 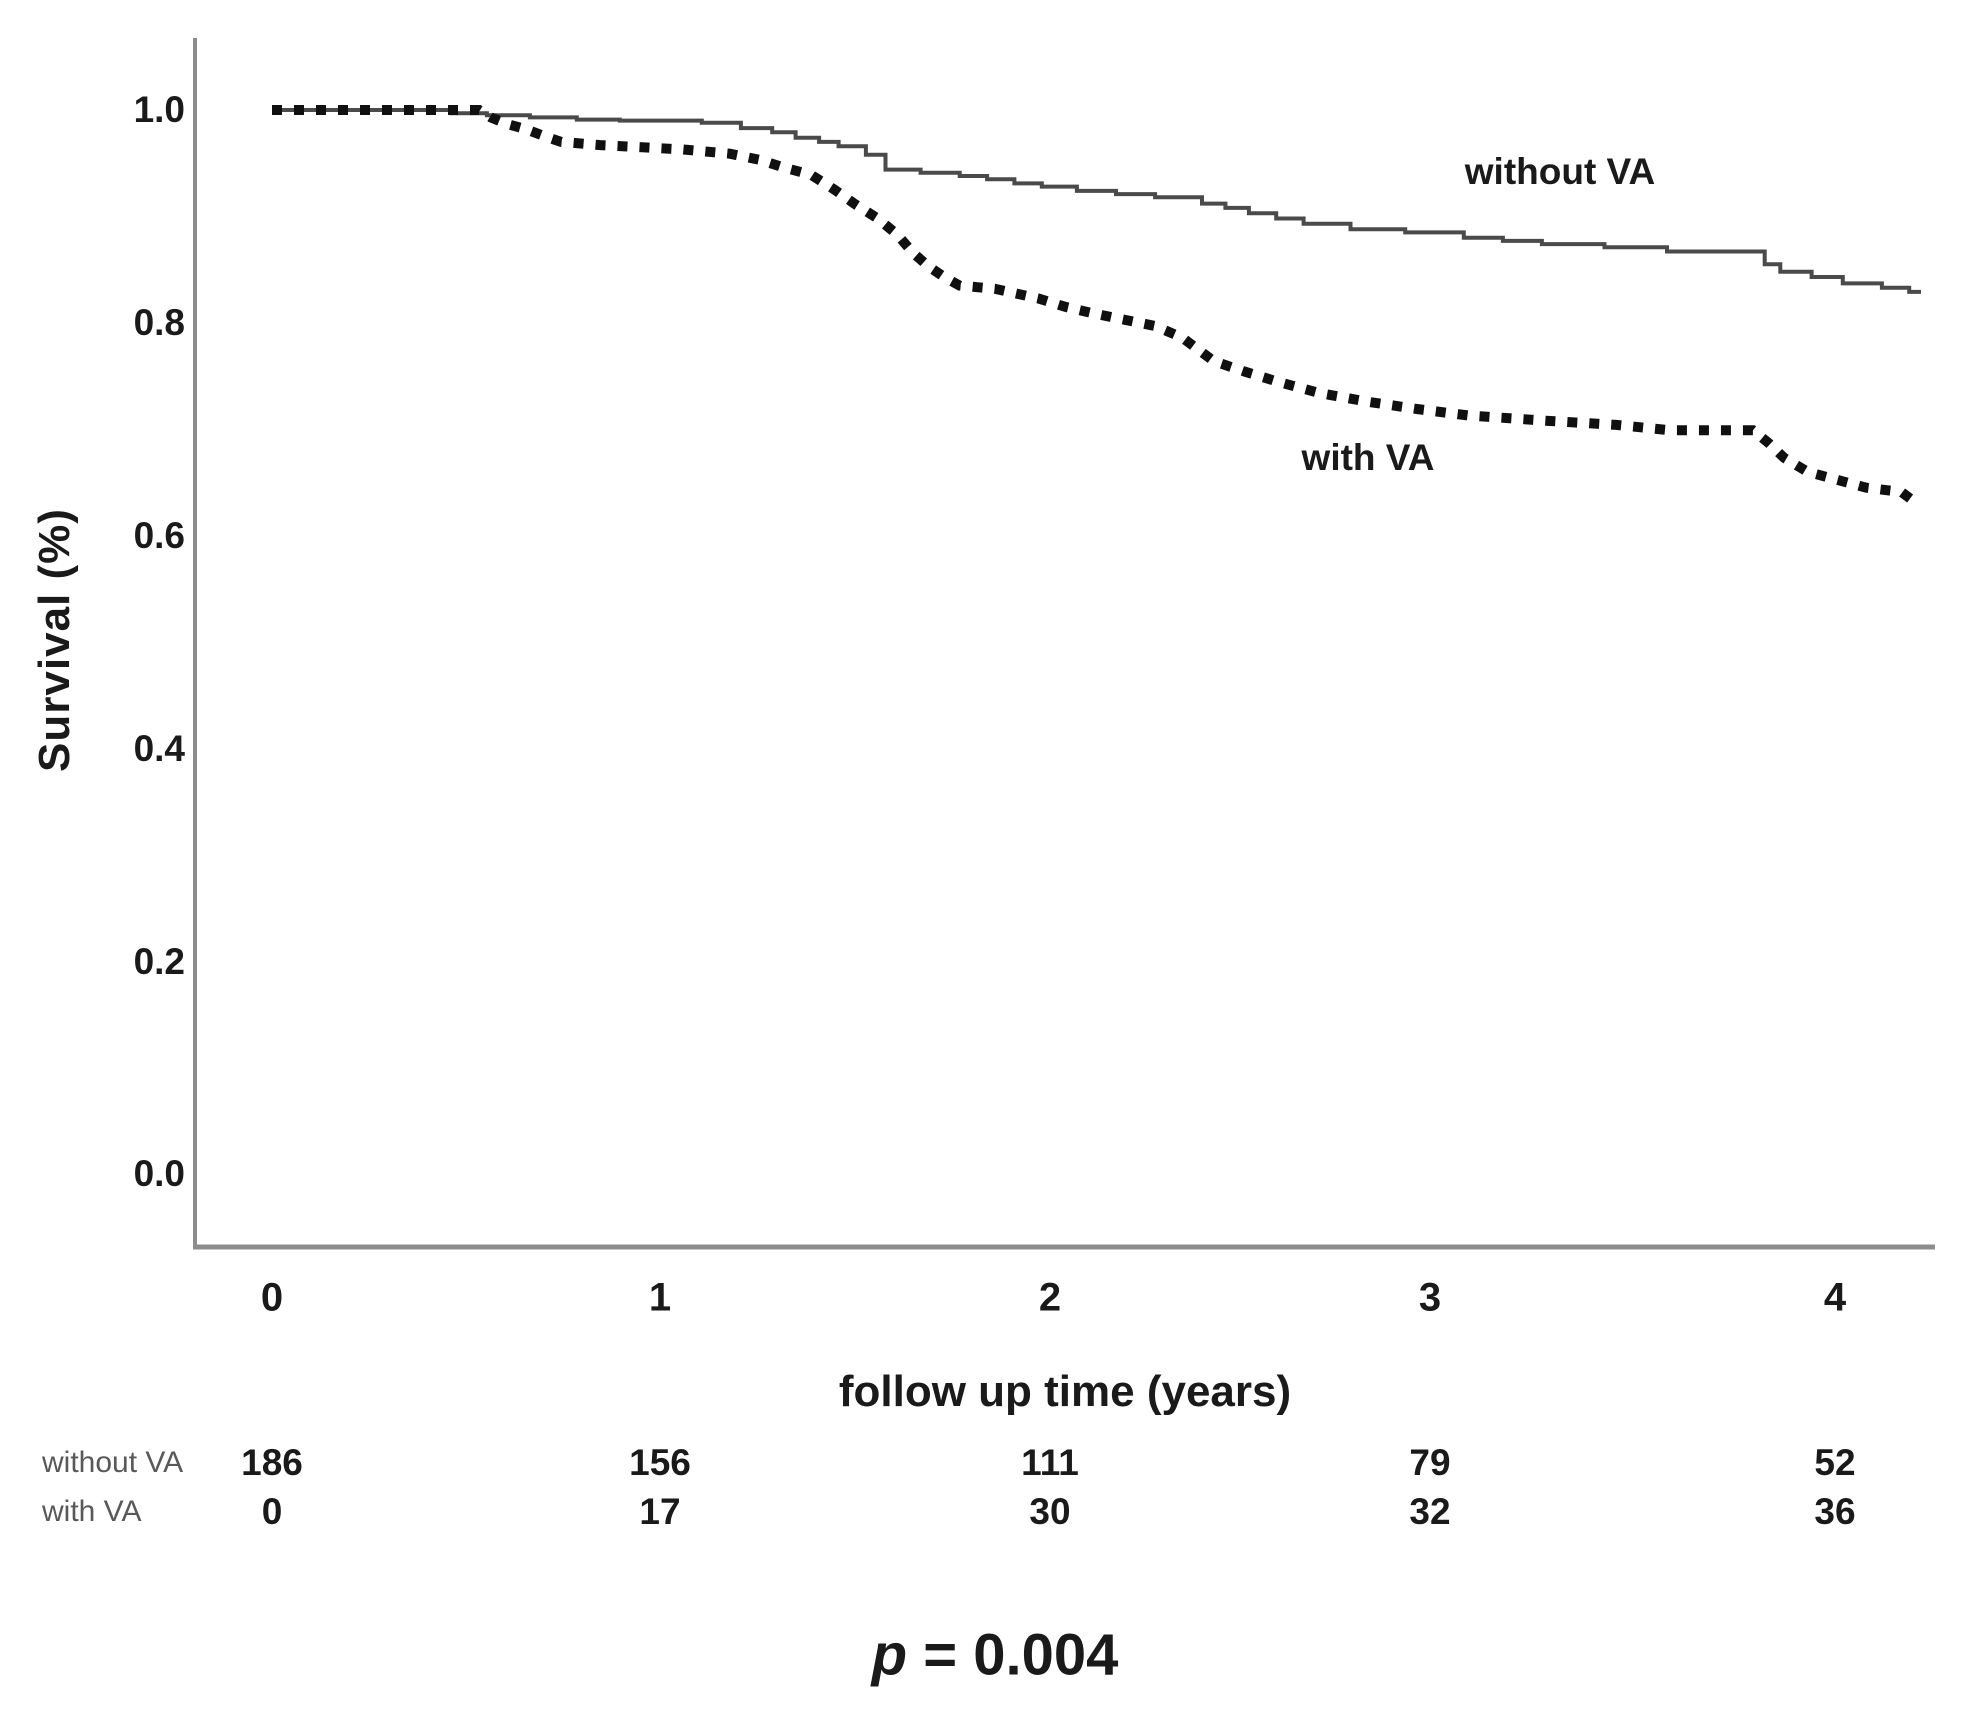 What do you see at coordinates (92, 1511) in the screenshot?
I see `risk-row-label-with-va: with VA` at bounding box center [92, 1511].